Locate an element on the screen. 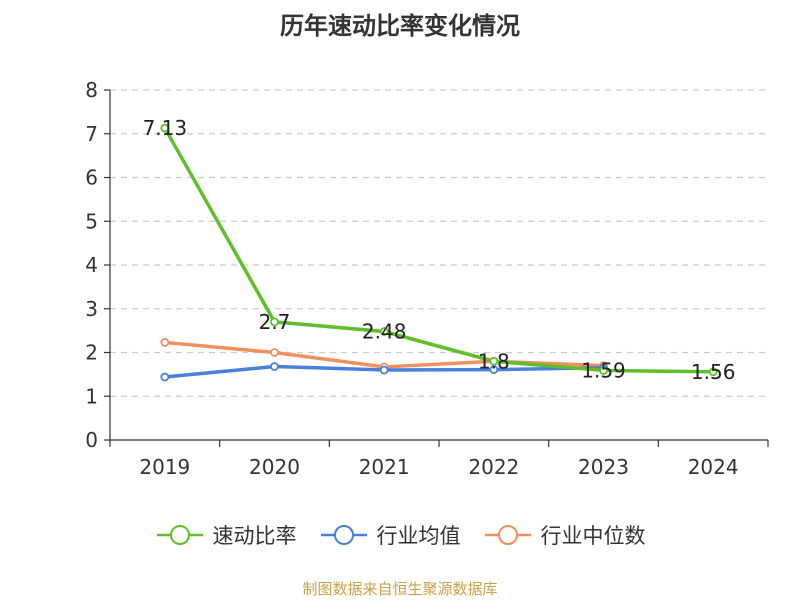 The height and width of the screenshot is (600, 800). data-label: 2.48 is located at coordinates (384, 332).